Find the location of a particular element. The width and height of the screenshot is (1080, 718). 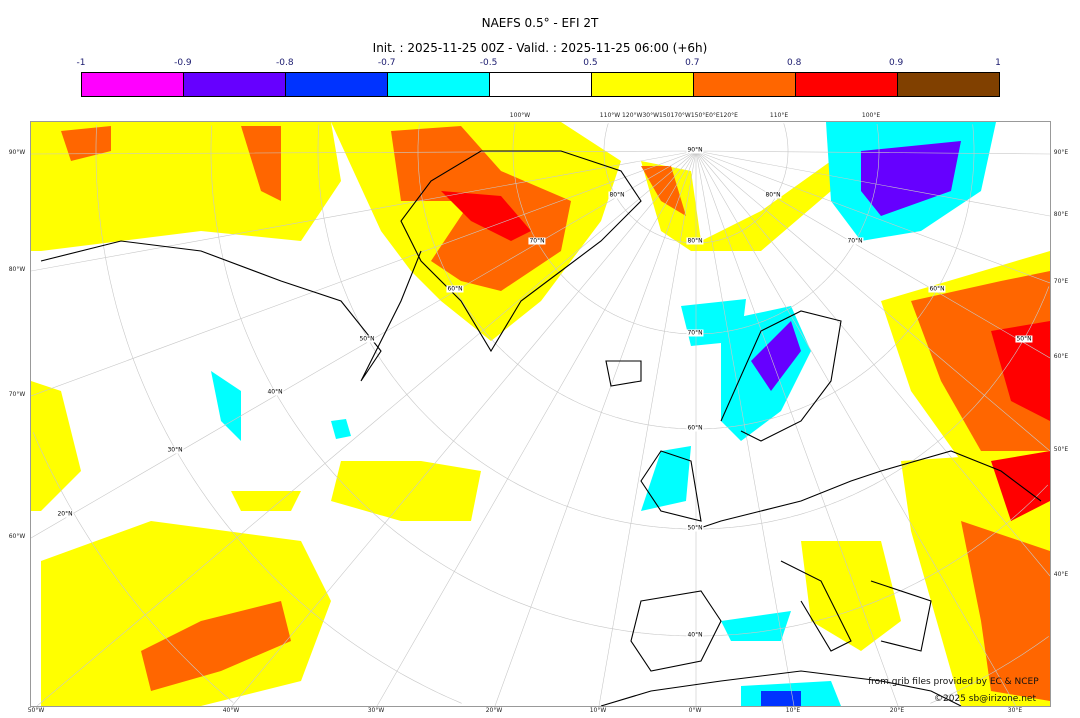

colorbar-tick-label: -0.5 is located at coordinates (488, 63).